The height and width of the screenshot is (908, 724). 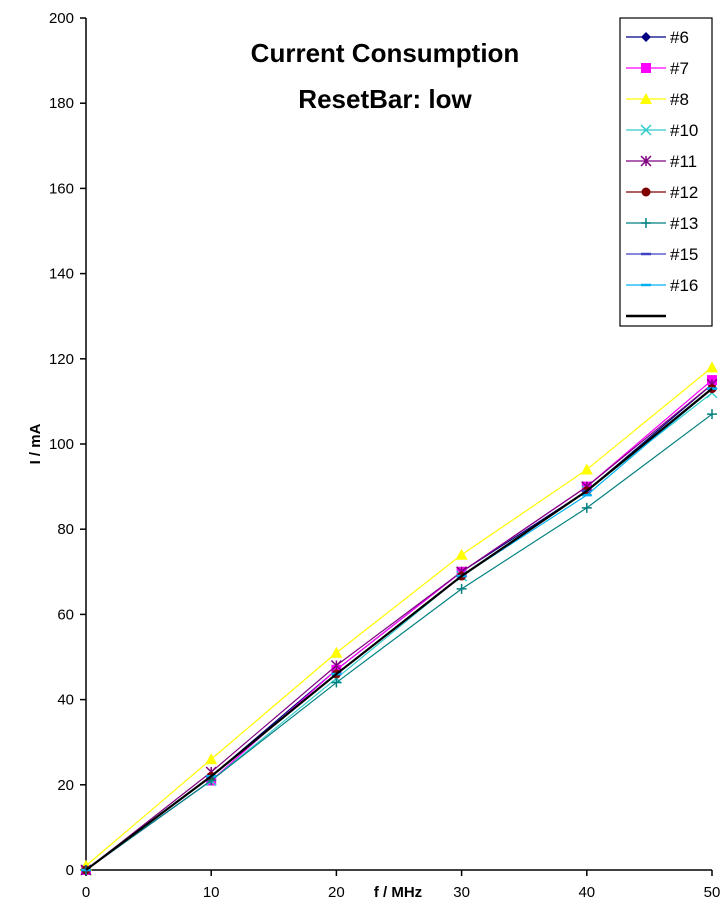 What do you see at coordinates (662, 254) in the screenshot?
I see `legend-item: #15` at bounding box center [662, 254].